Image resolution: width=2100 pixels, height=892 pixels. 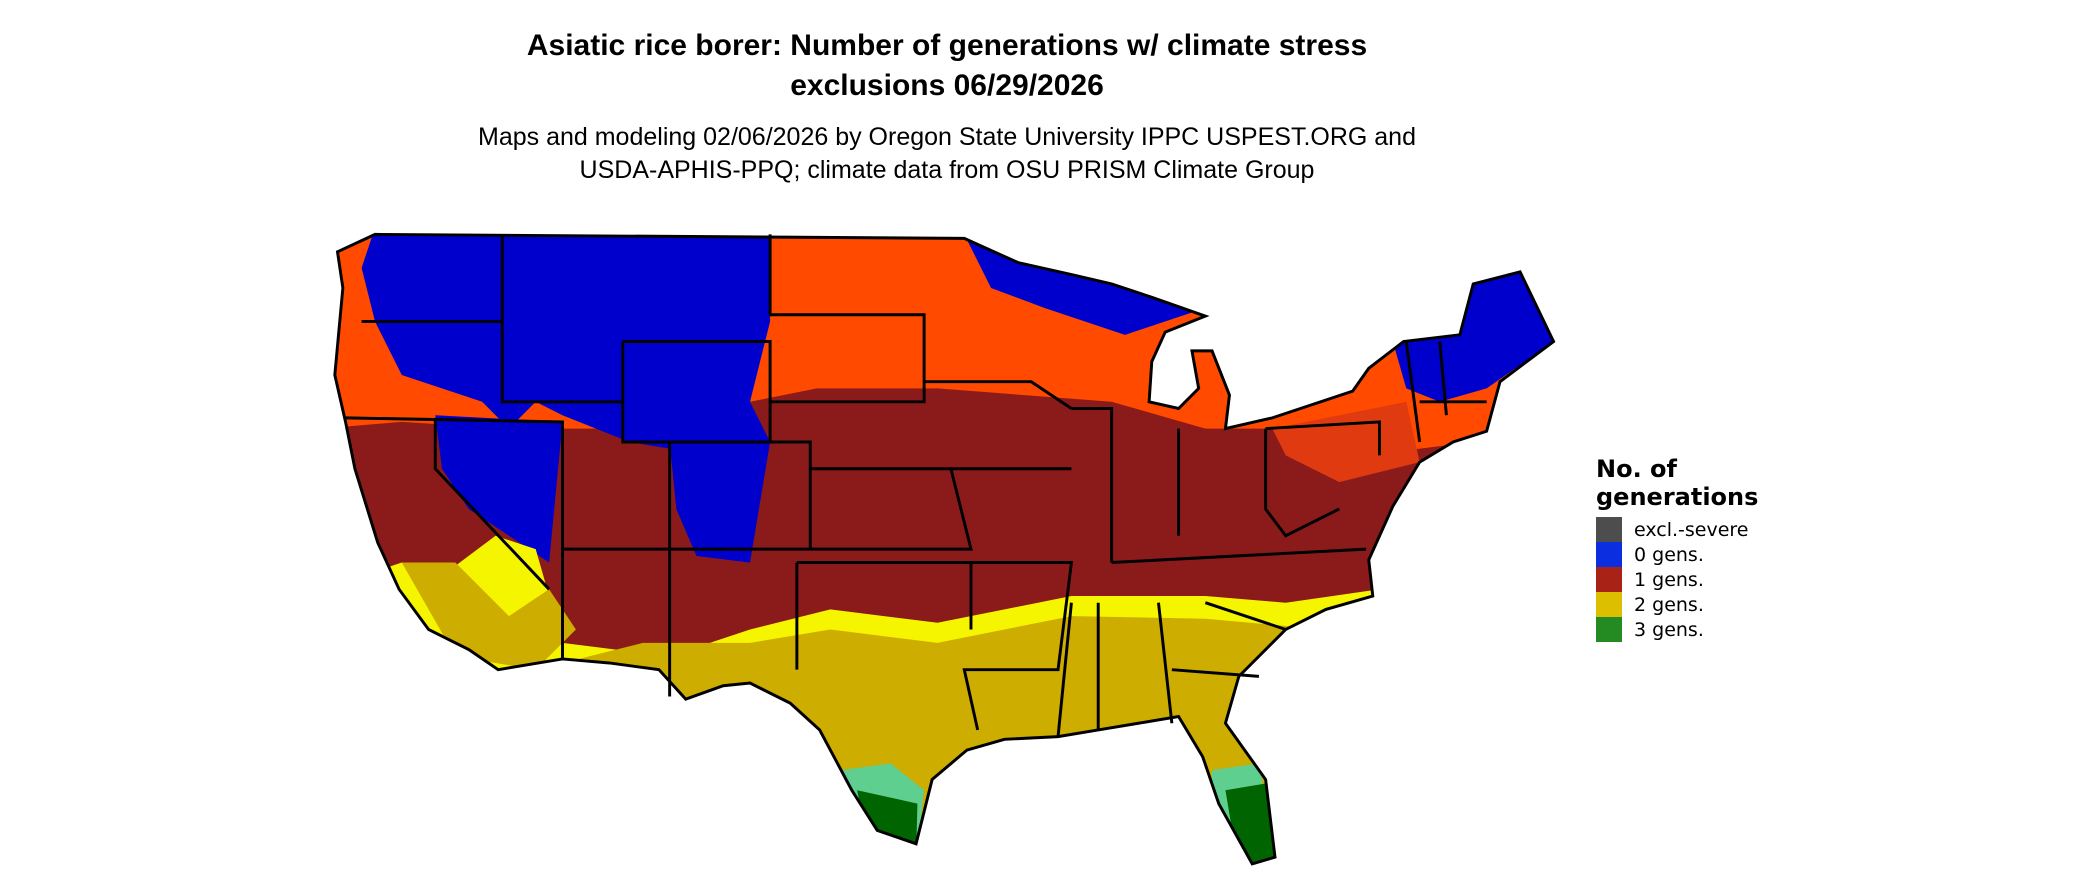 I want to click on legend-item: 2 gens., so click(x=1677, y=604).